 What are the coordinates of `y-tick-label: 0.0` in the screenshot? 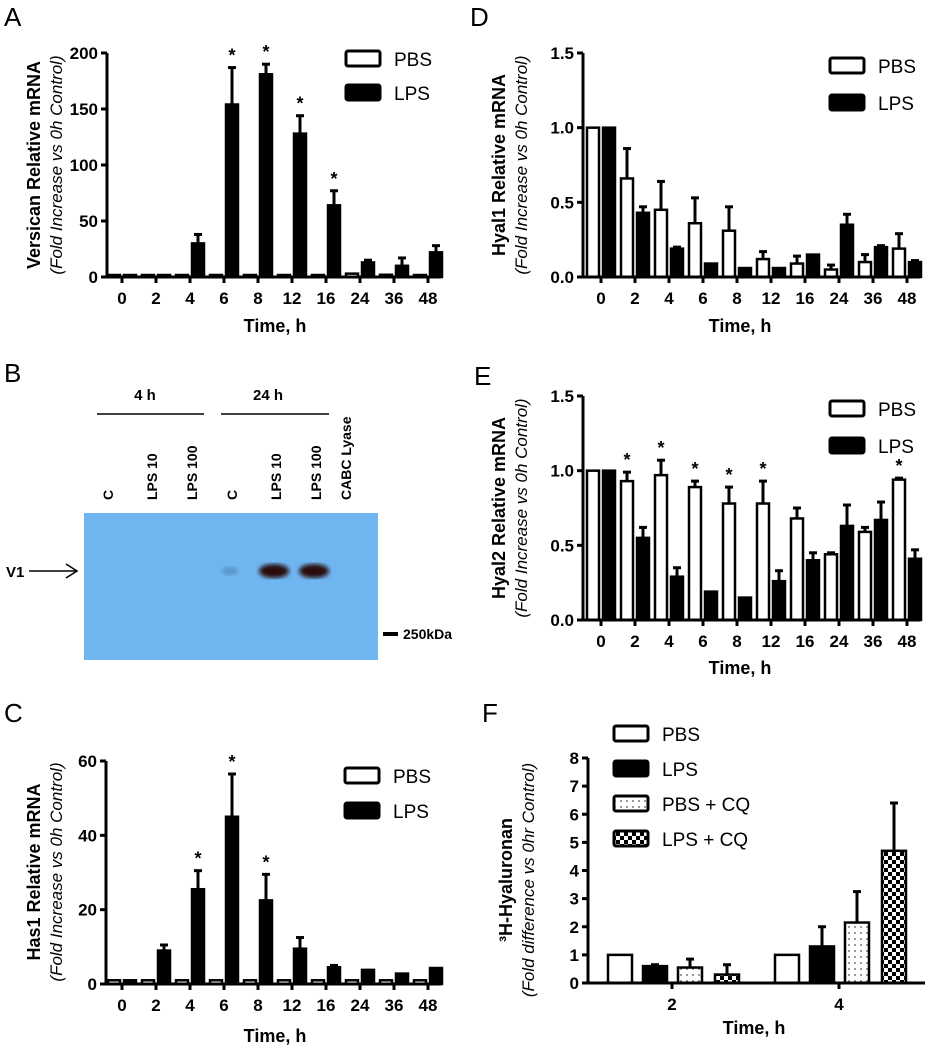 It's located at (562, 620).